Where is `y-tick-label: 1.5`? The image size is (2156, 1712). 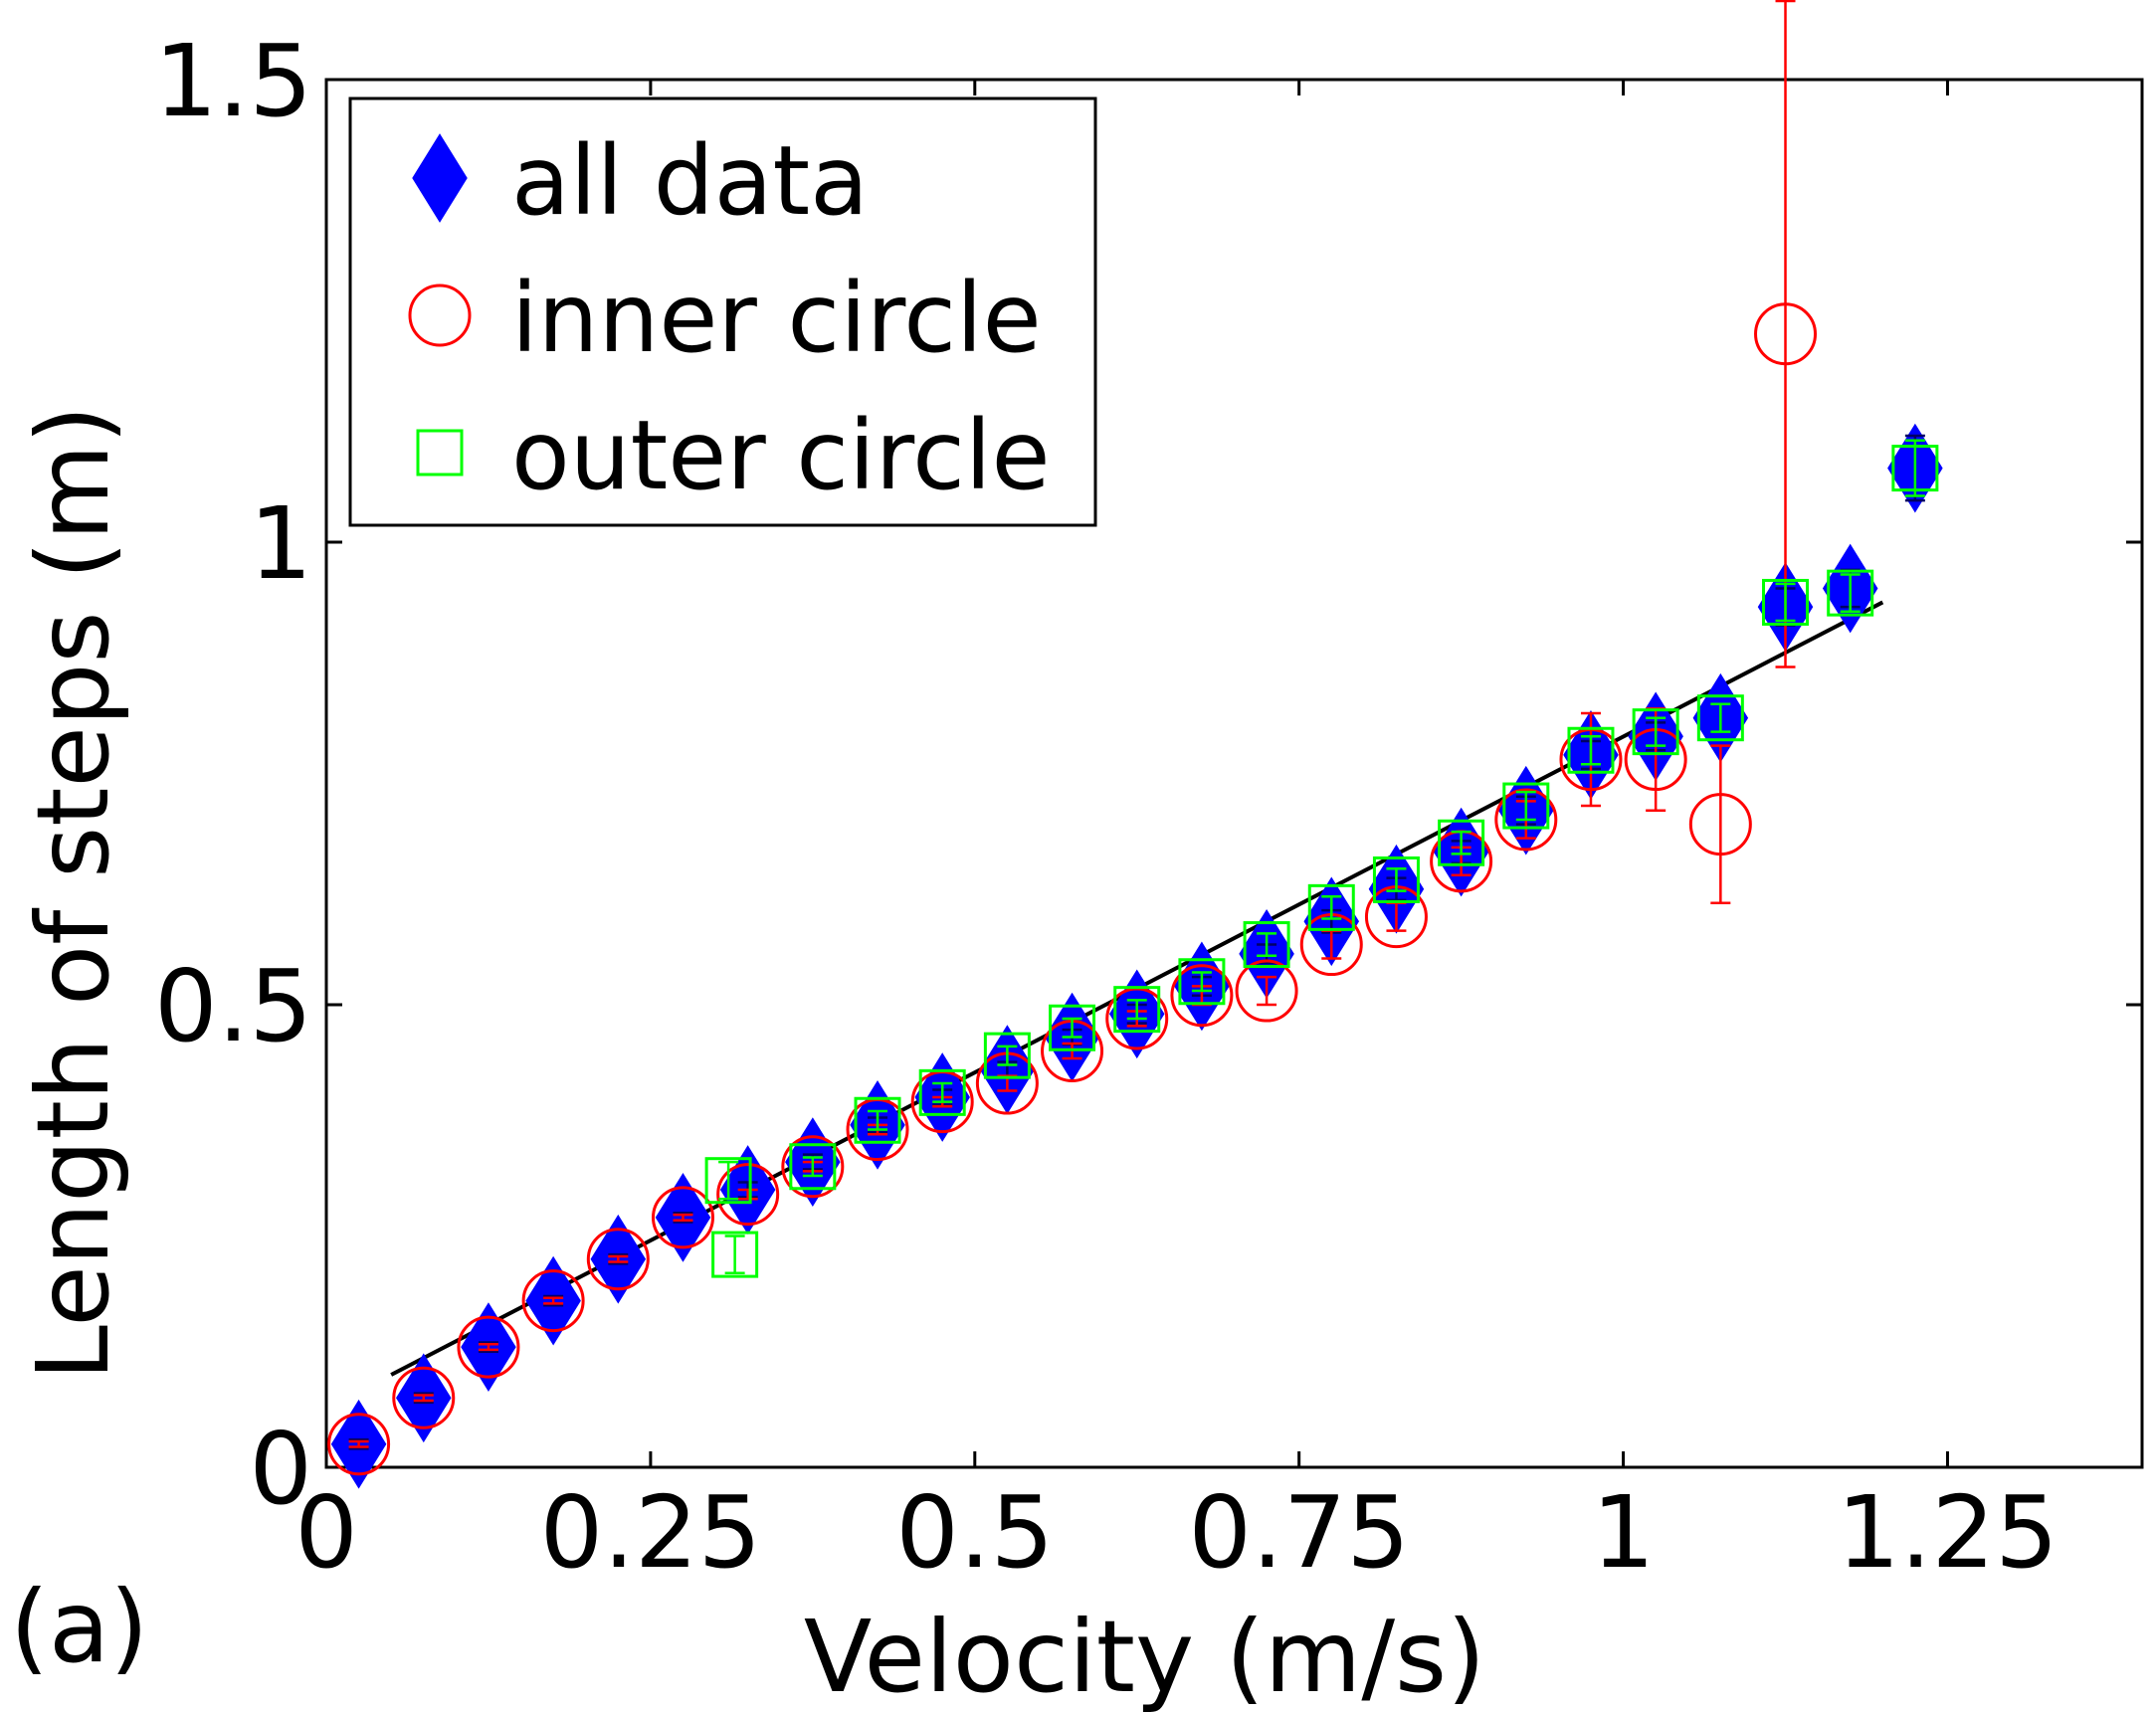
y-tick-label: 1.5 is located at coordinates (233, 81).